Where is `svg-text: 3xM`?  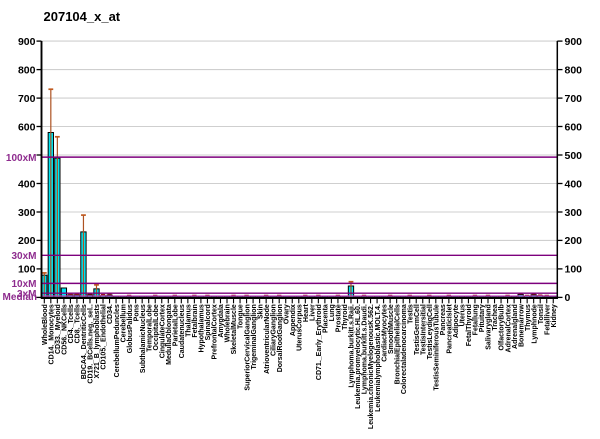
svg-text: 3xM is located at coordinates (26, 294).